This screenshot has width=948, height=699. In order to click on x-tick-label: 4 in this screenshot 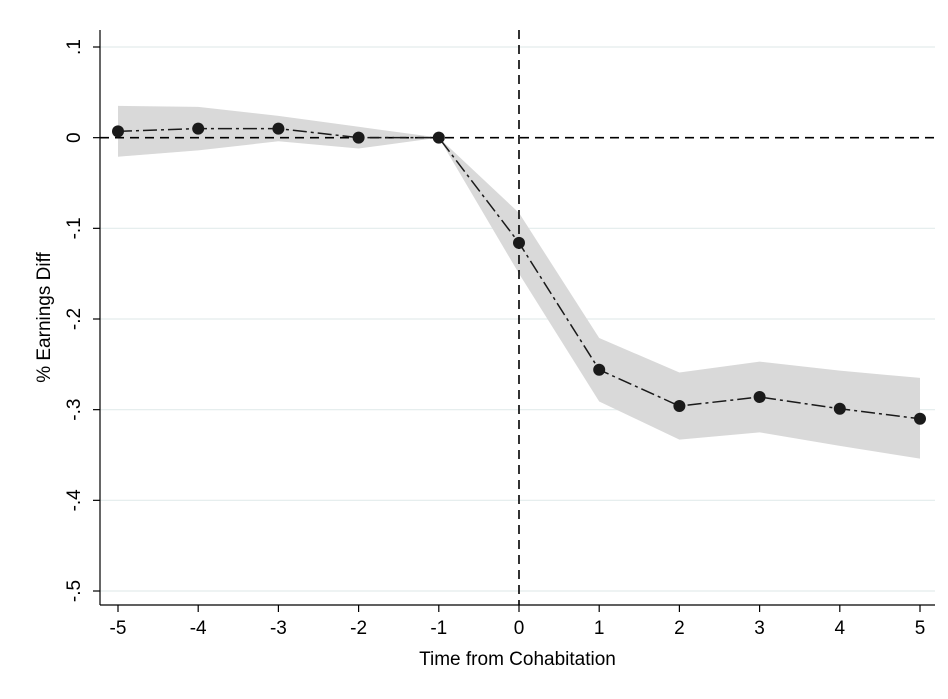, I will do `click(840, 628)`.